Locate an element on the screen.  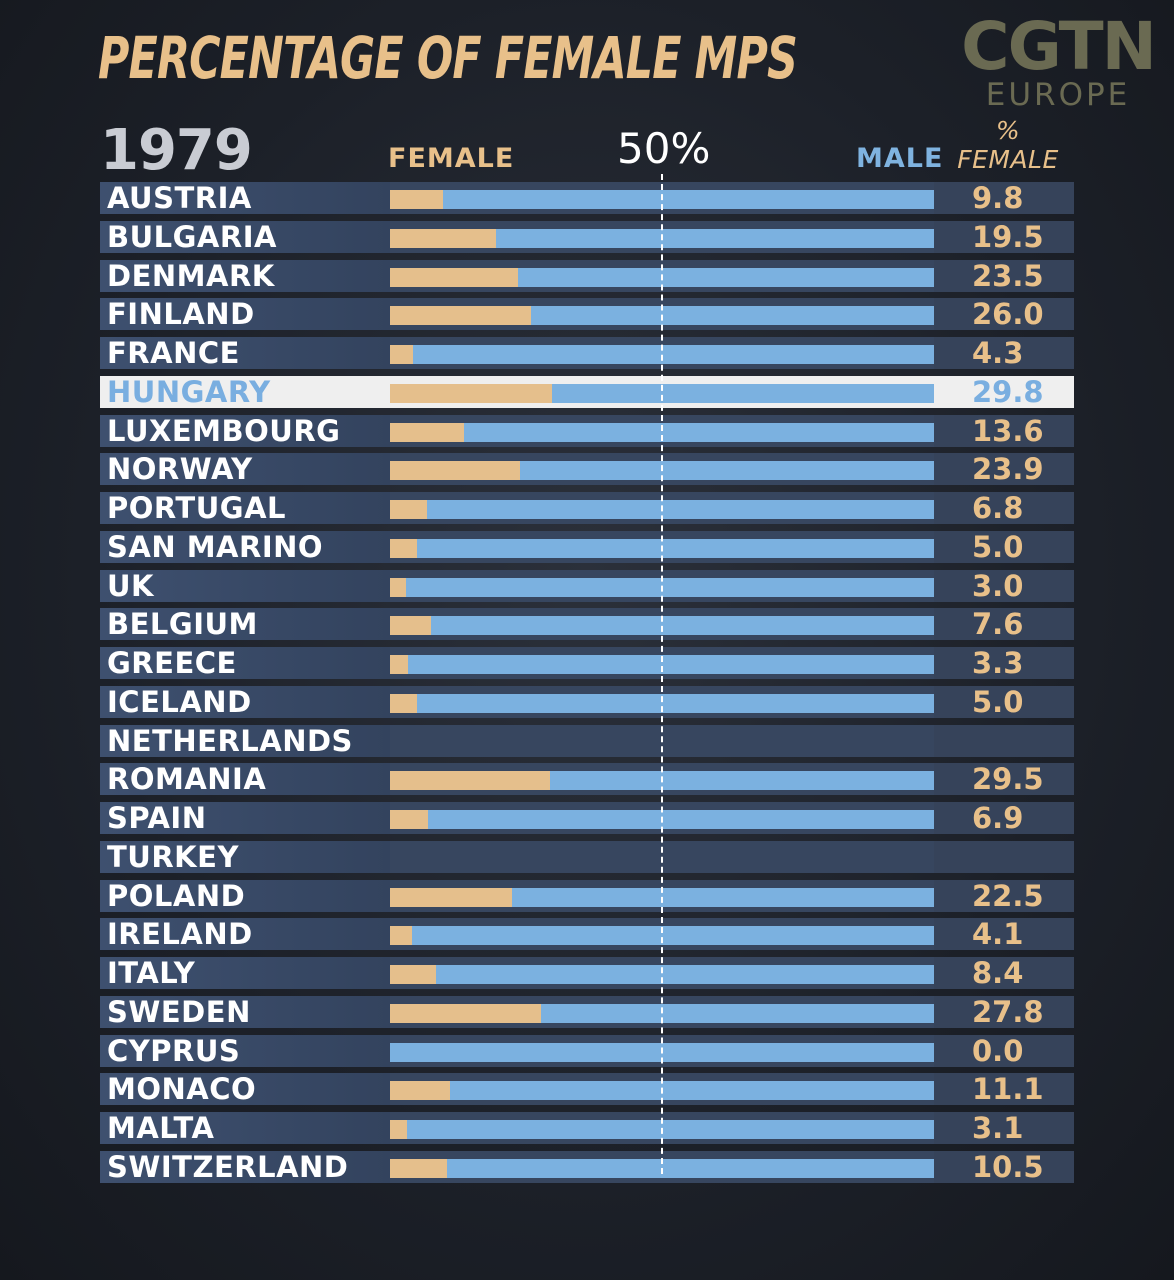
table-row: FRANCE 4.3 is located at coordinates (587, 353).